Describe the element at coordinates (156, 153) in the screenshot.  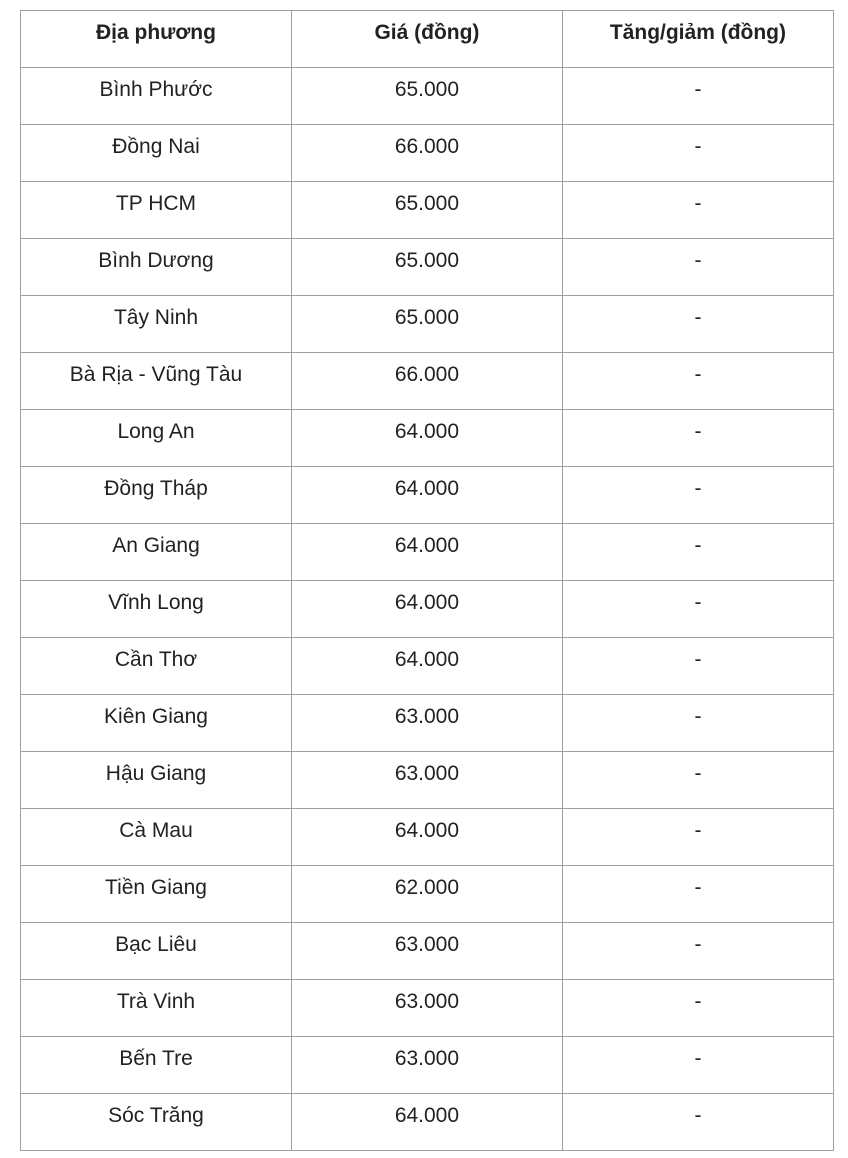
I see `cell-location: Đồng Nai` at that location.